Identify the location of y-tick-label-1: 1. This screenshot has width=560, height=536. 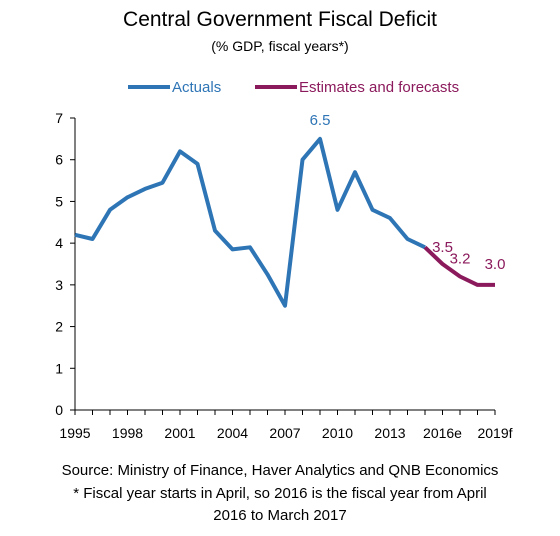
(59, 368).